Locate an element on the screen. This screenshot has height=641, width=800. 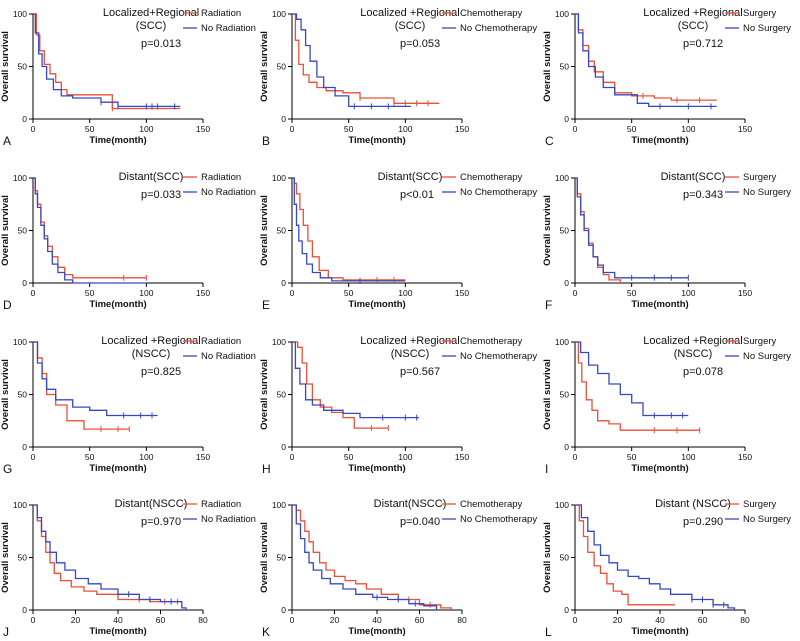
p-value: p=0.567 is located at coordinates (420, 372).